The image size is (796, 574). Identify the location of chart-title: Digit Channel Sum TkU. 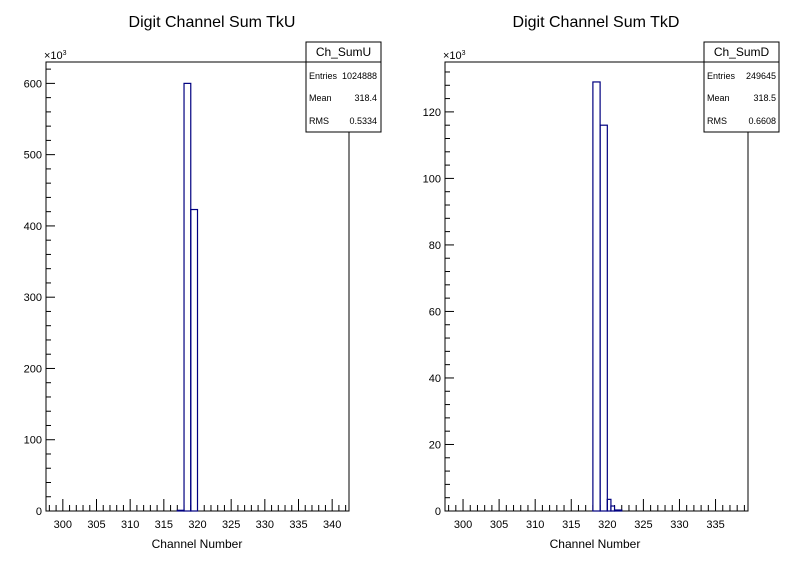
(212, 22).